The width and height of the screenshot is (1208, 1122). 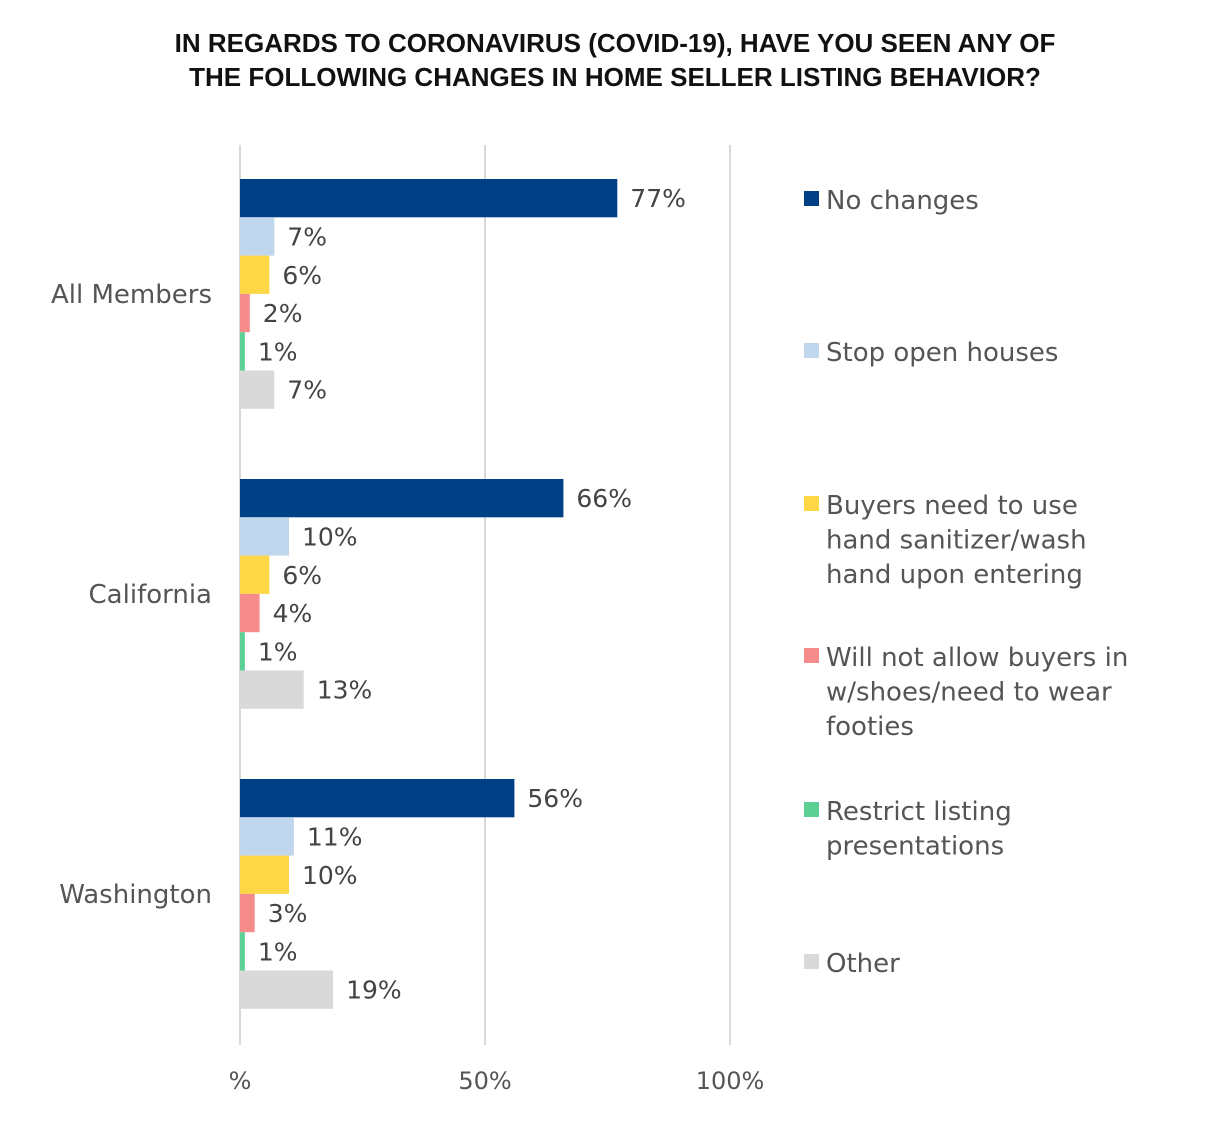 I want to click on data-label: 11%, so click(x=335, y=836).